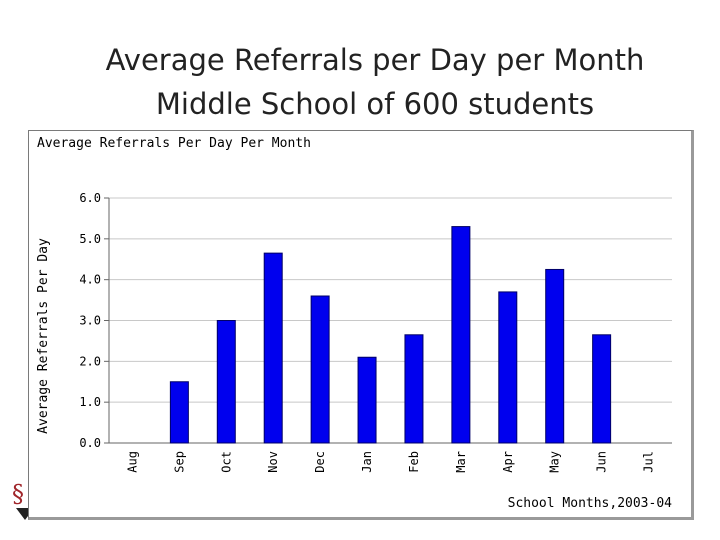 The width and height of the screenshot is (720, 540). I want to click on bar-jun, so click(602, 389).